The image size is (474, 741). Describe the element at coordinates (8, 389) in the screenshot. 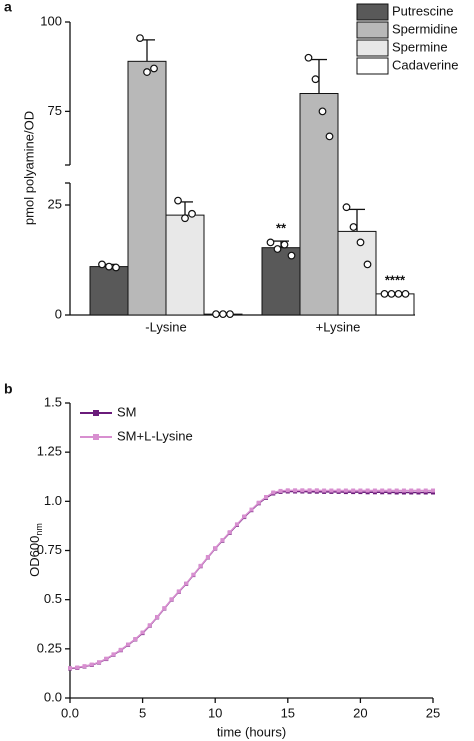

I see `panel-label: b` at that location.